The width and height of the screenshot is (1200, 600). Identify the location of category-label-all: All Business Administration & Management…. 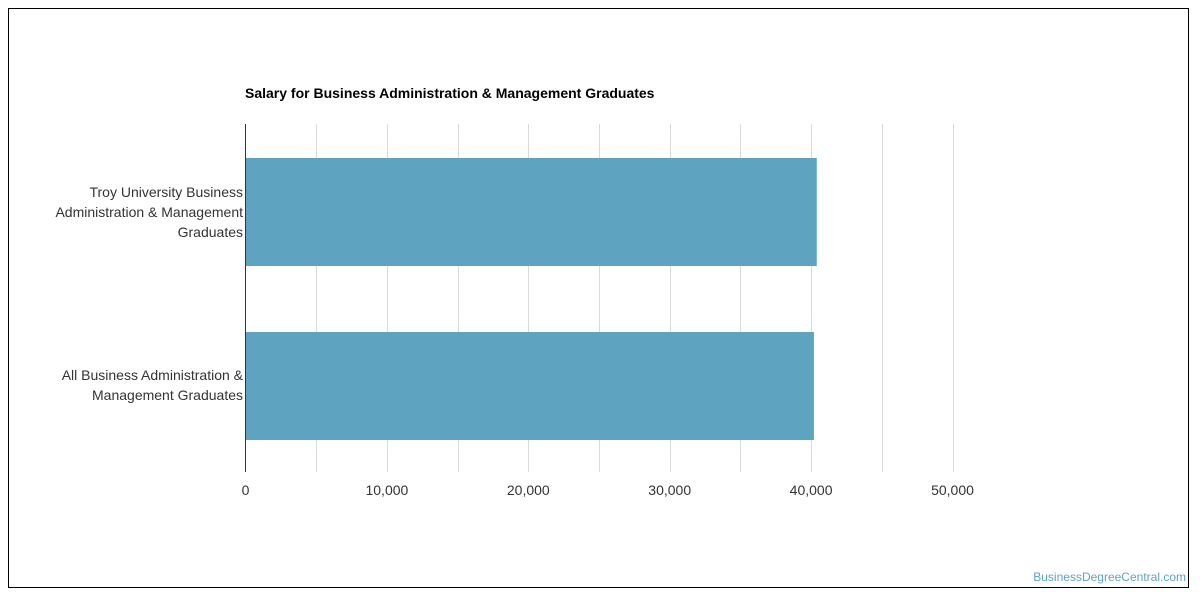
(152, 385).